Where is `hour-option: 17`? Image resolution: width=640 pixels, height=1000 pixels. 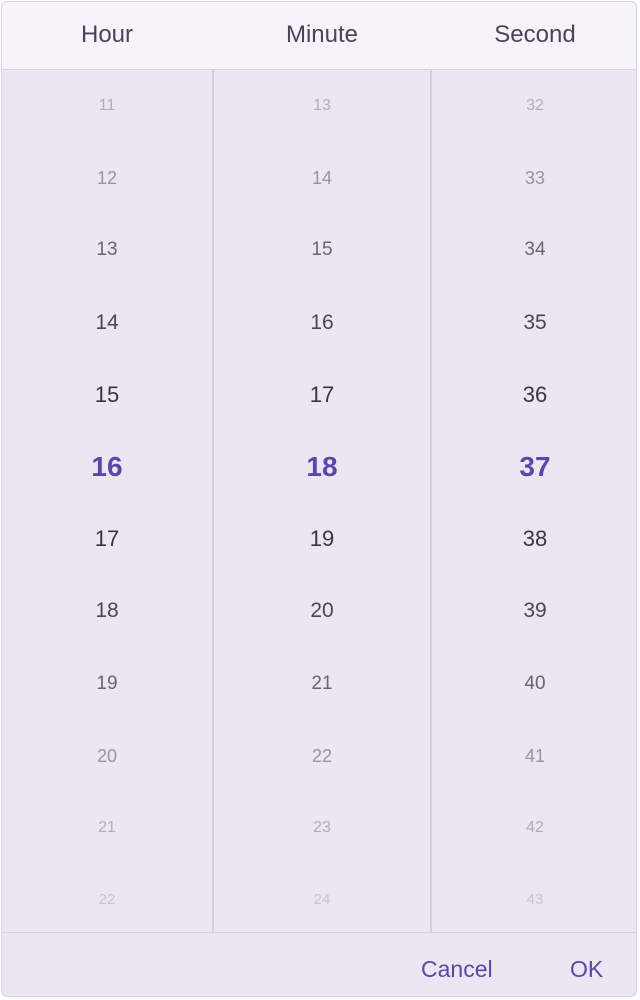
hour-option: 17 is located at coordinates (107, 539).